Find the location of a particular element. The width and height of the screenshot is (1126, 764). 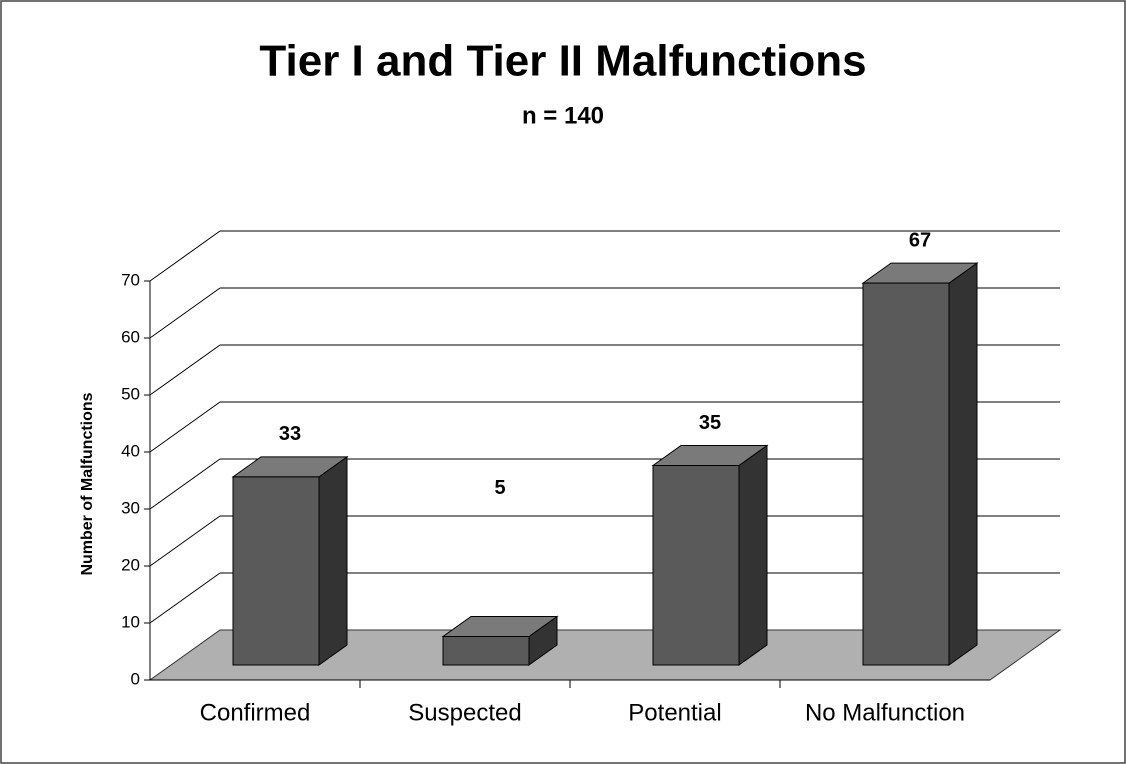

chart-subtitle: n = 140 is located at coordinates (563, 115).